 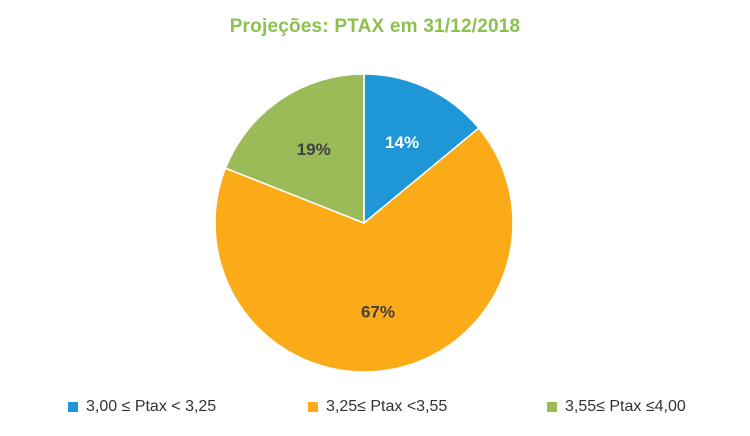 What do you see at coordinates (378, 311) in the screenshot?
I see `data-label-1: 67%` at bounding box center [378, 311].